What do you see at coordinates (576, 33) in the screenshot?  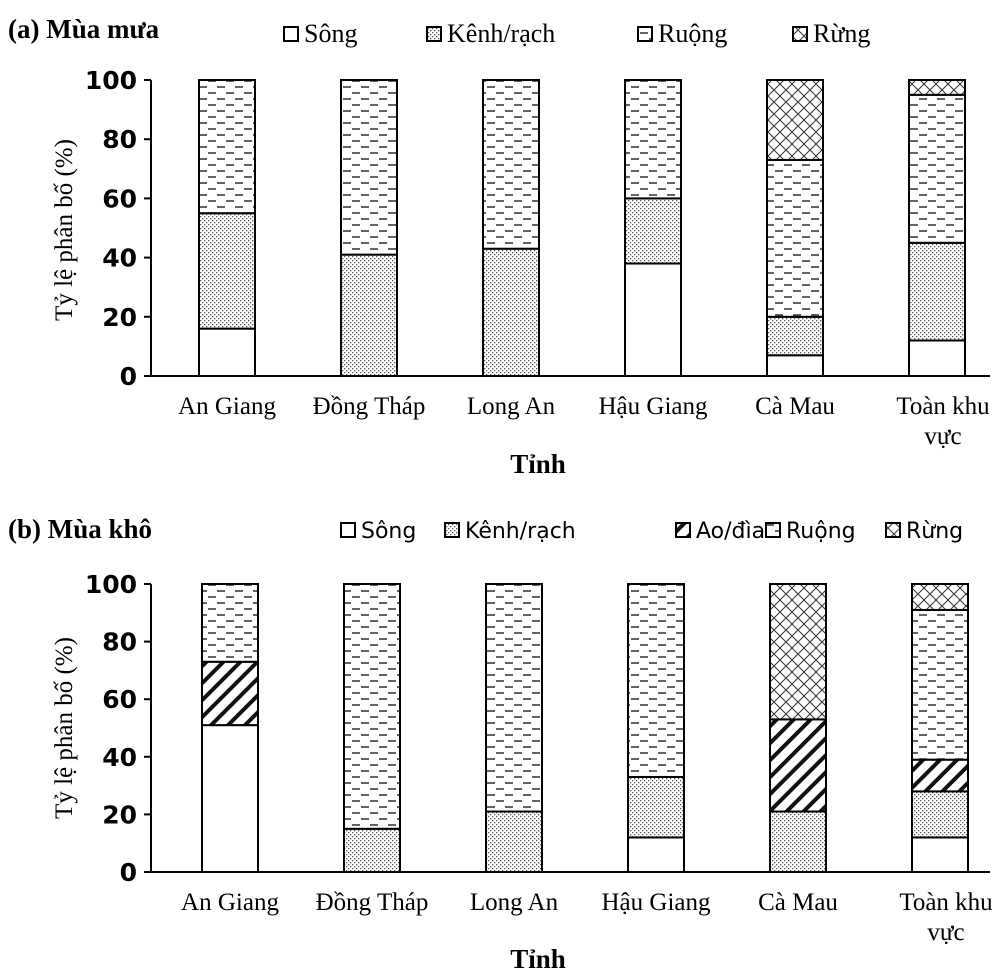 I see `legend: Sông Kênh/rạch Ruộng Rừng` at bounding box center [576, 33].